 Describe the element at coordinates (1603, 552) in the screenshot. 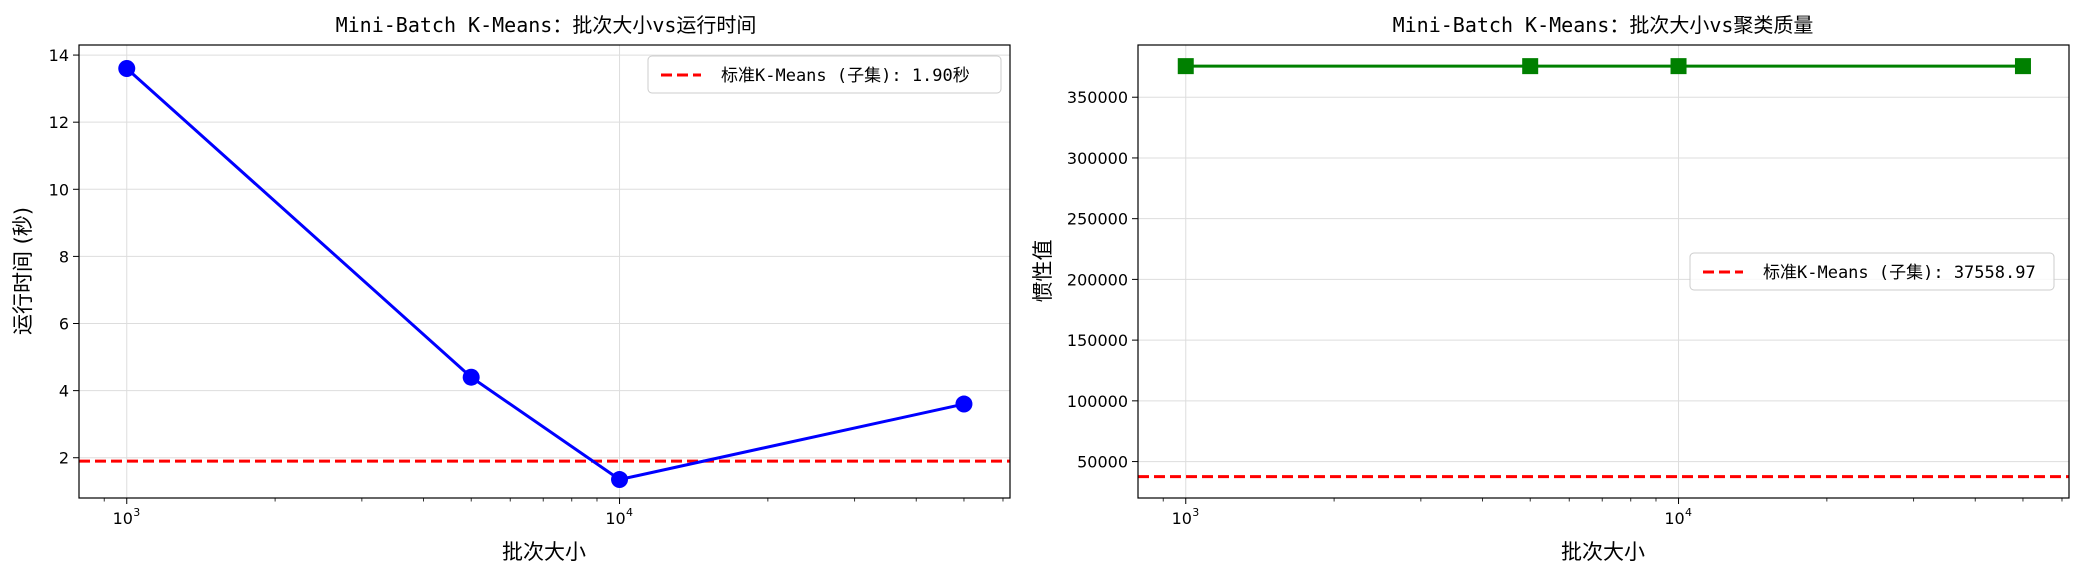

I see `inertia-x-axis-label: 批次大小` at that location.